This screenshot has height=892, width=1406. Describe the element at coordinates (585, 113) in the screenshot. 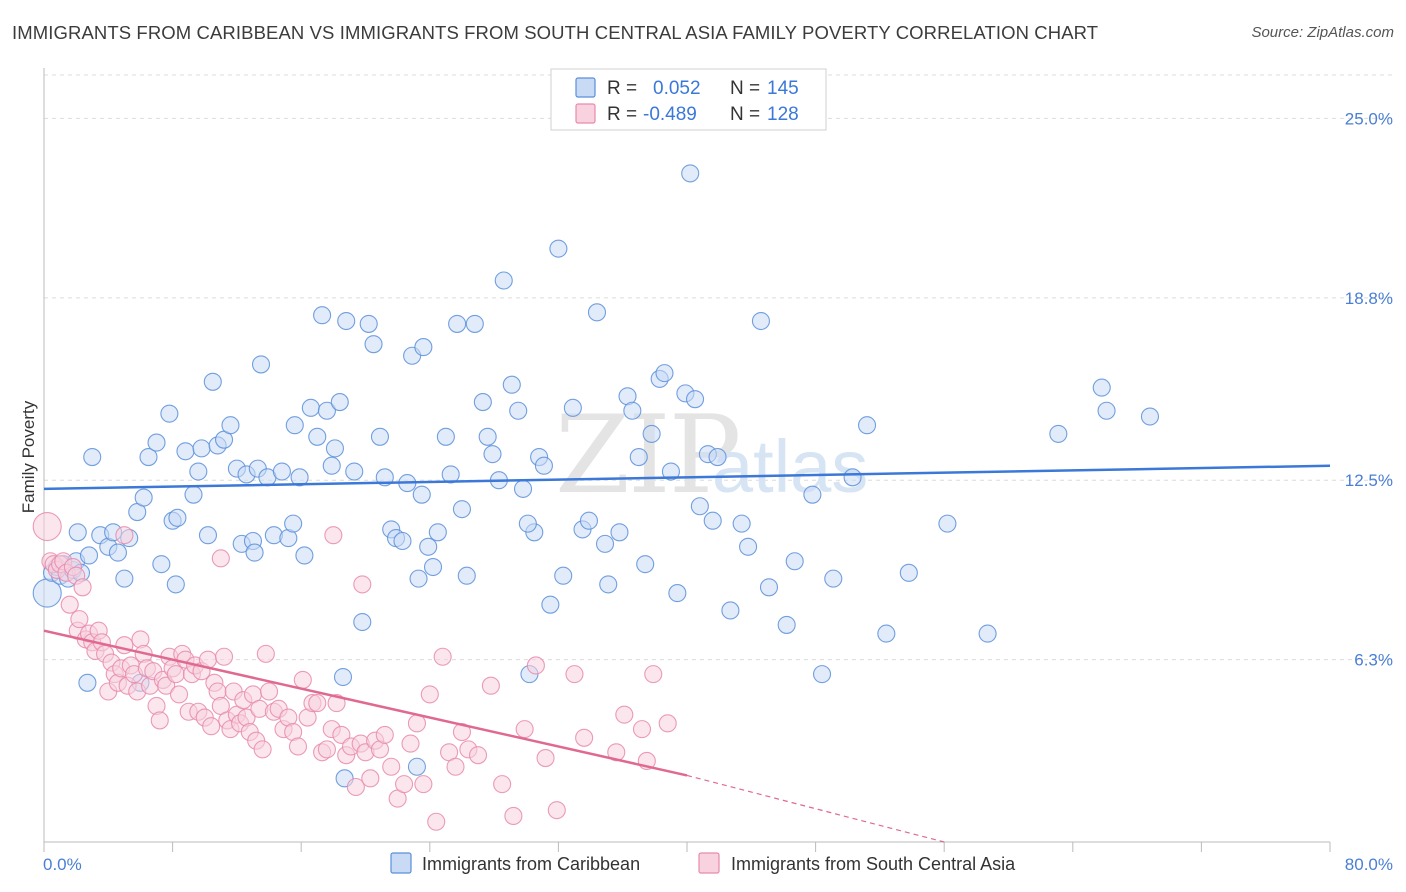

I see `stats-swatch-pink` at that location.